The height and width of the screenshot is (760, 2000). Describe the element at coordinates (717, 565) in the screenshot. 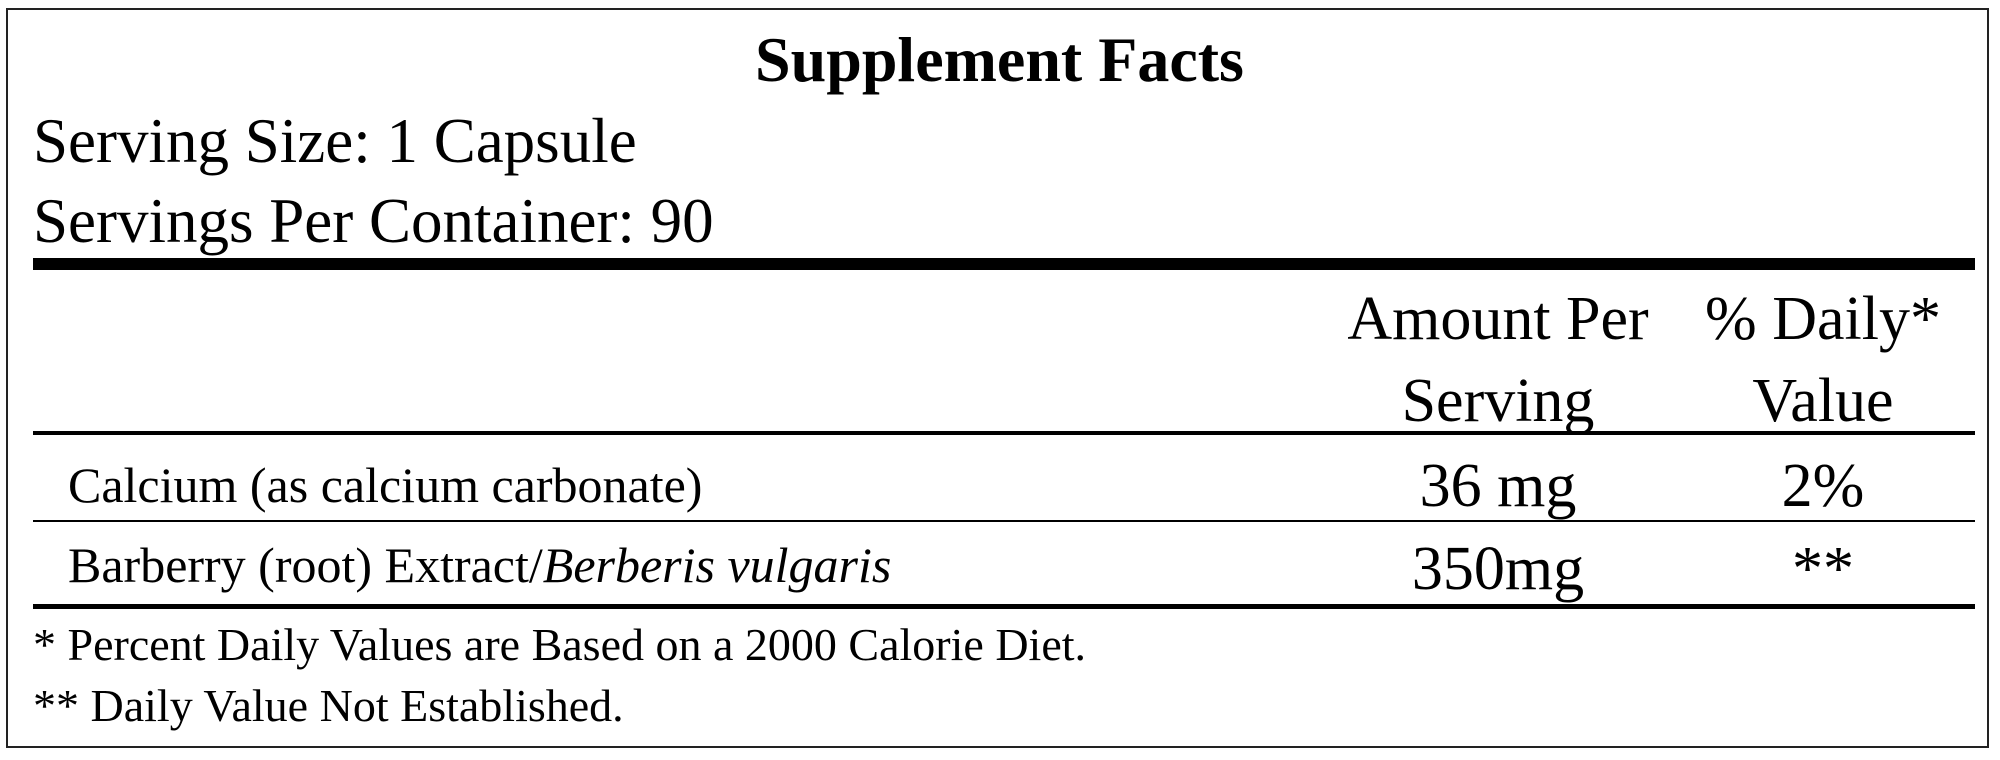

I see `row-barberry-name-latin: Berberis vulgaris` at that location.